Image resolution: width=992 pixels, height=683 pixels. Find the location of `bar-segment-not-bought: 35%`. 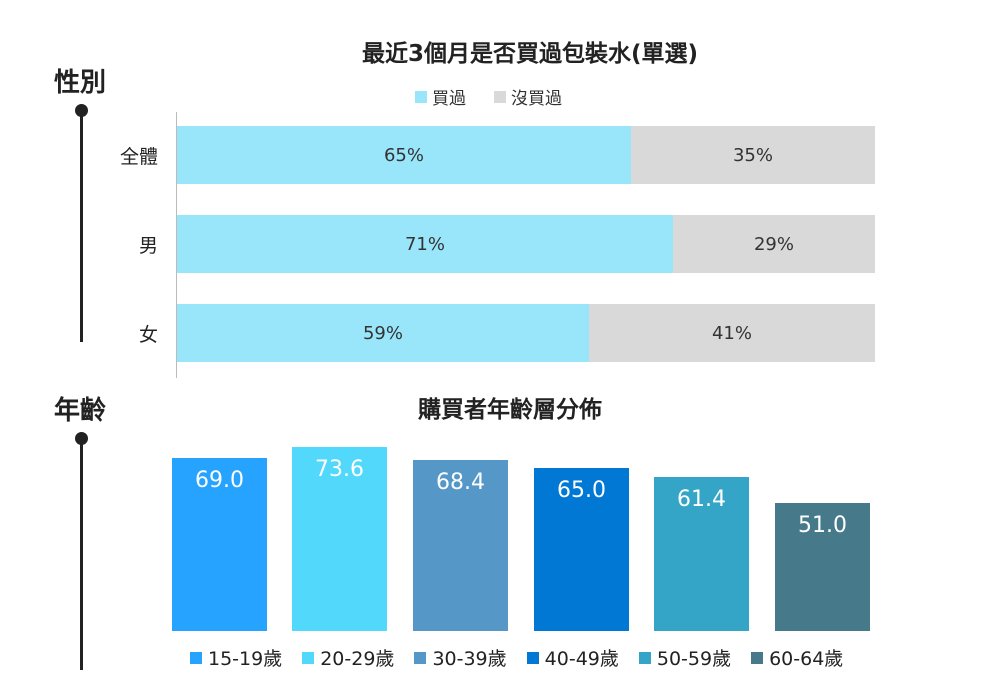

bar-segment-not-bought: 35% is located at coordinates (753, 155).